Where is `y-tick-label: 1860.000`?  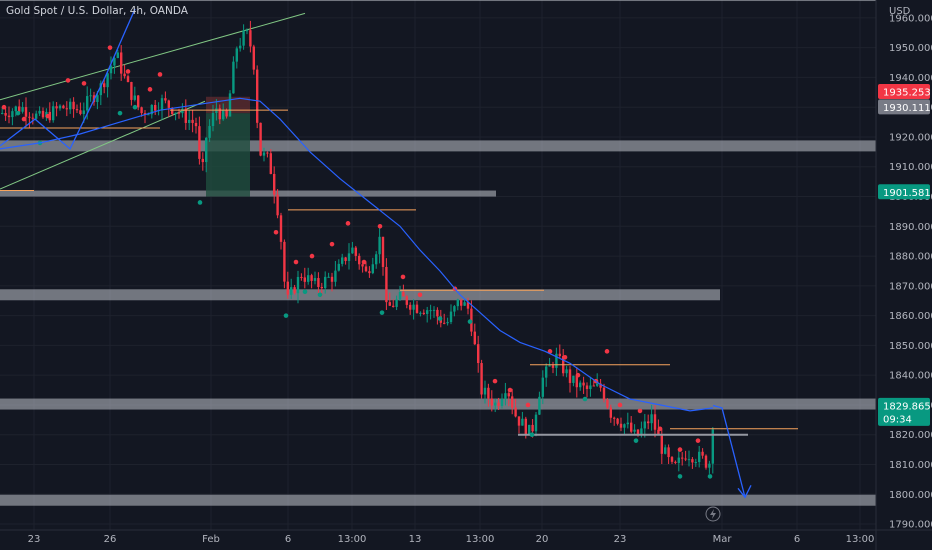 y-tick-label: 1860.000 is located at coordinates (910, 316).